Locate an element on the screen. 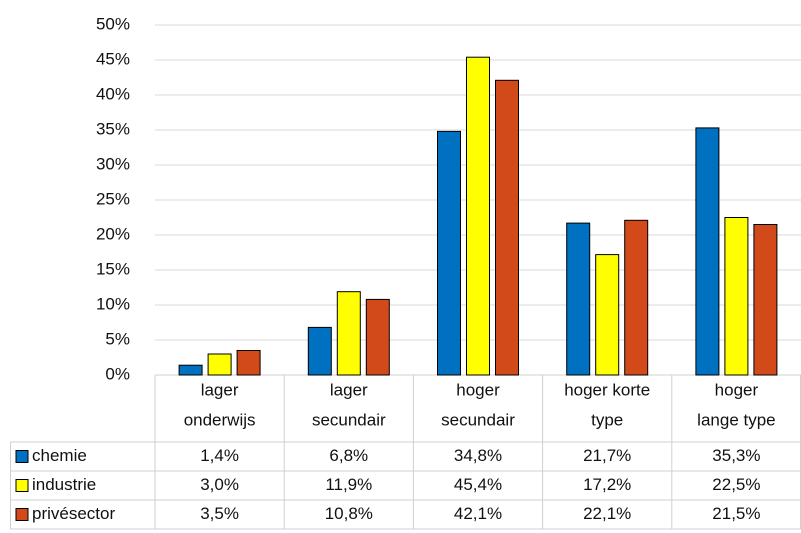 This screenshot has height=533, width=801. x-tick-label: hoger korte is located at coordinates (607, 389).